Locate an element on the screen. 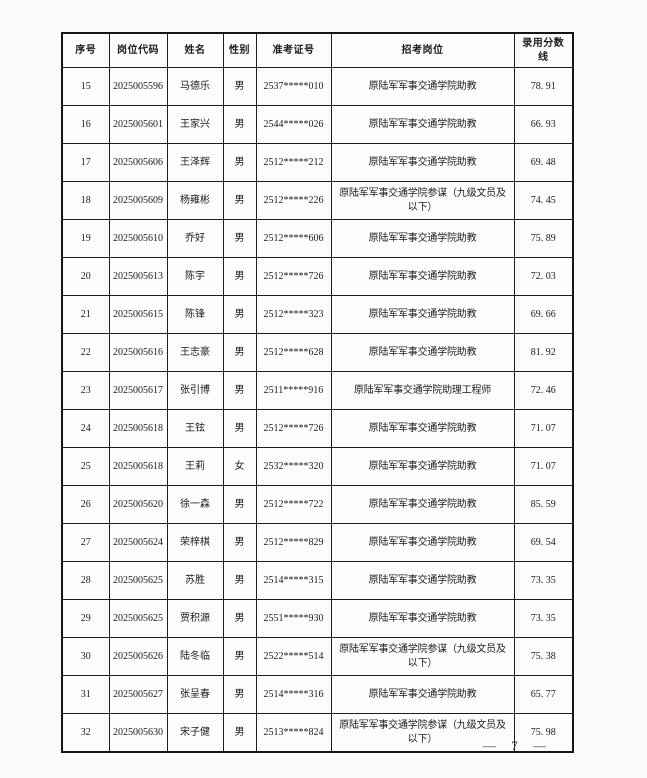  cell-score: 78. 91 is located at coordinates (543, 86).